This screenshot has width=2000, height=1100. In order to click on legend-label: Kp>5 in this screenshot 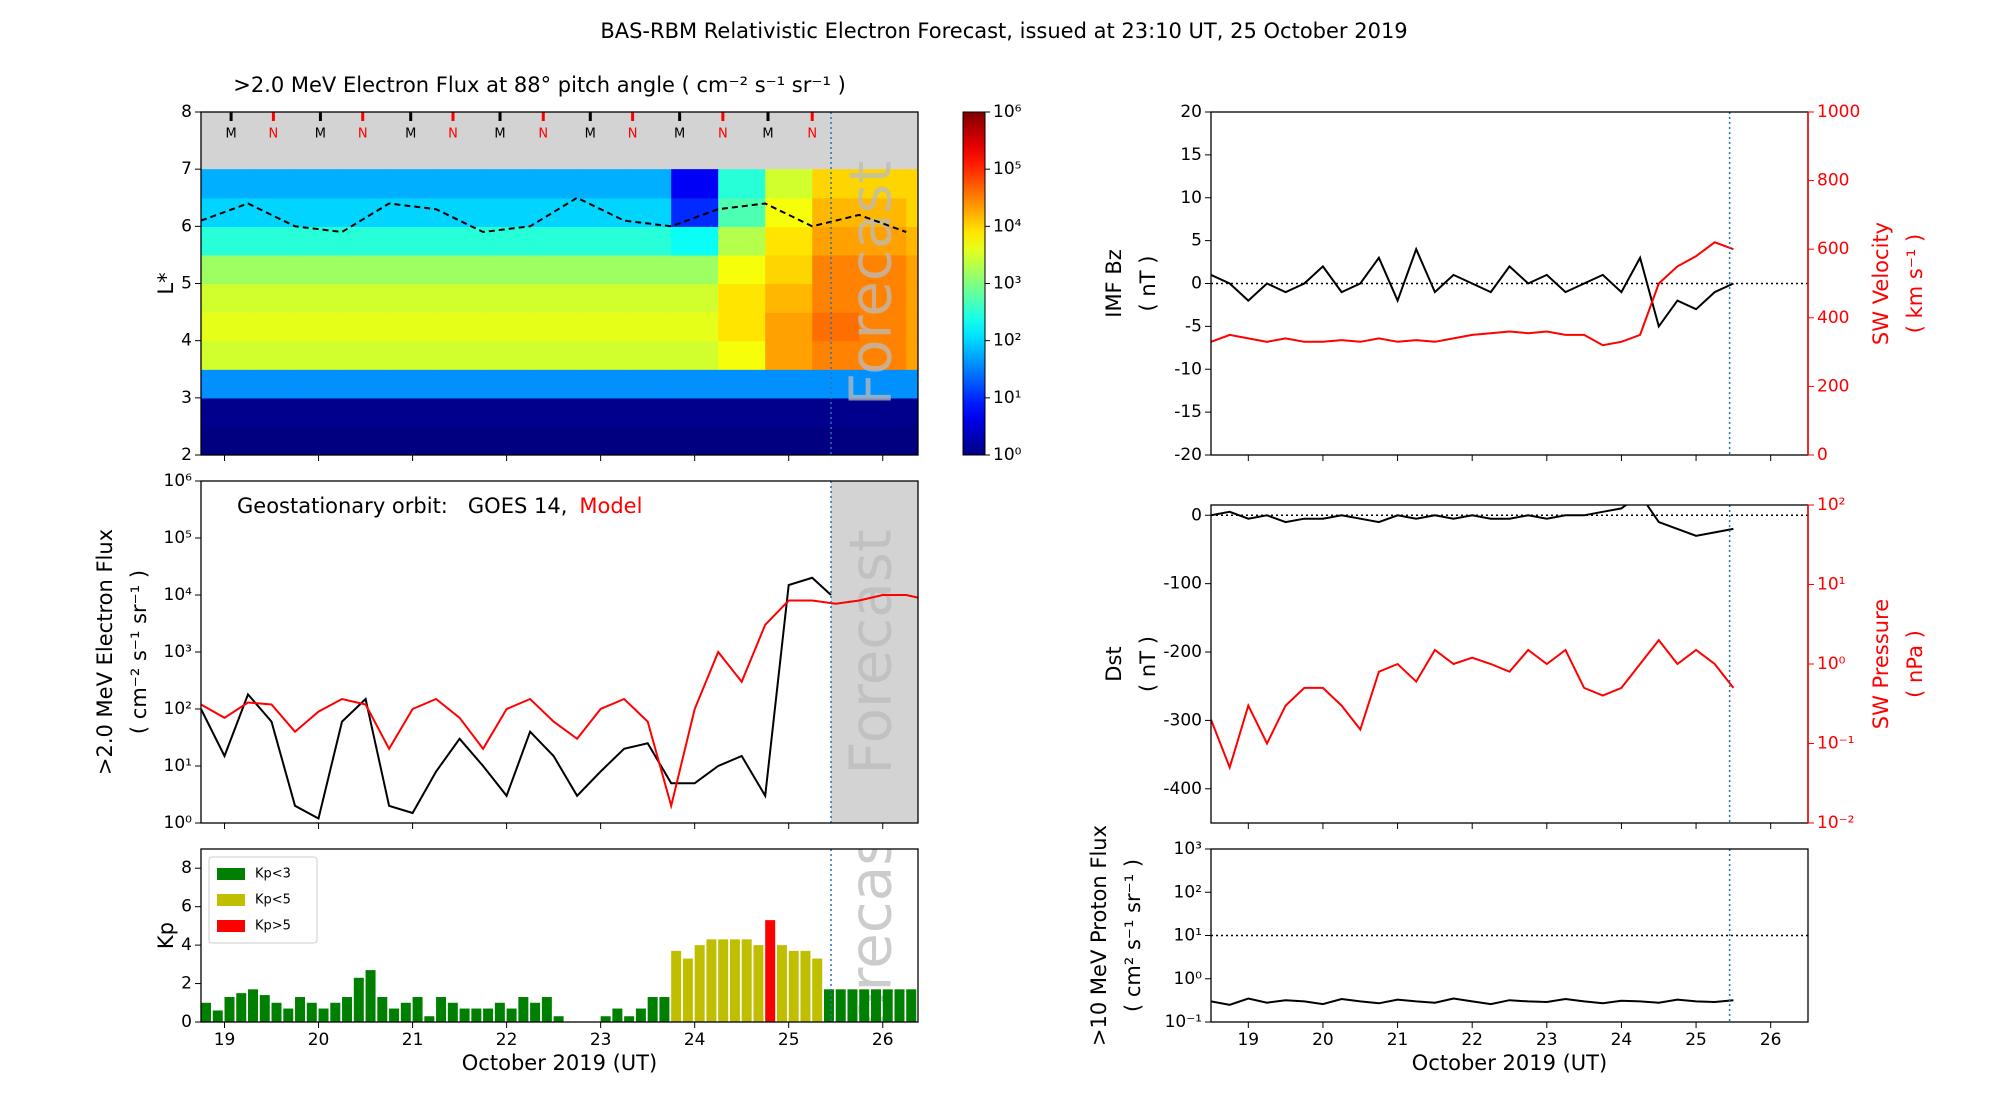, I will do `click(273, 926)`.